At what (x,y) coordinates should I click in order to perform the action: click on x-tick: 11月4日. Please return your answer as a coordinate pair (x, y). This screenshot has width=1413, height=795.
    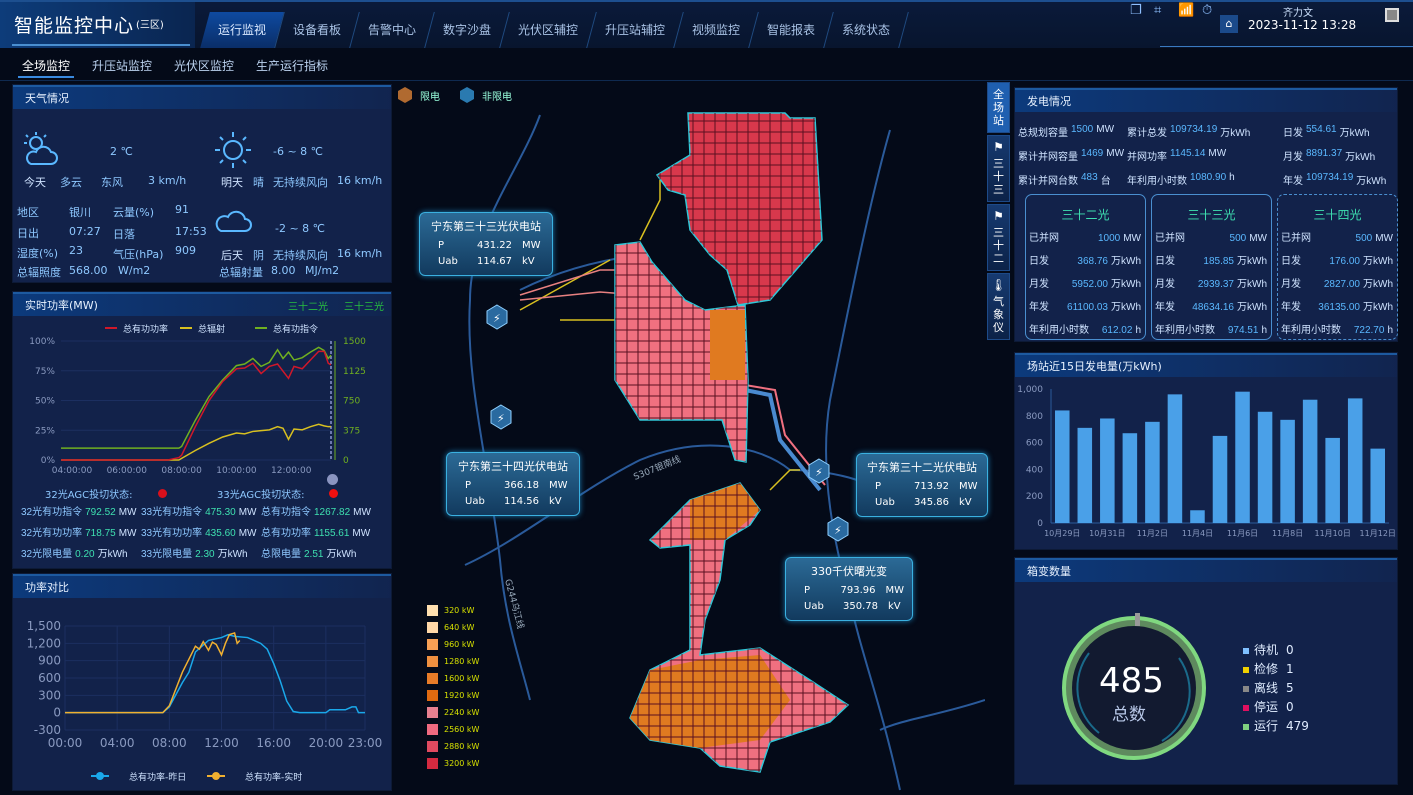
    Looking at the image, I should click on (1197, 533).